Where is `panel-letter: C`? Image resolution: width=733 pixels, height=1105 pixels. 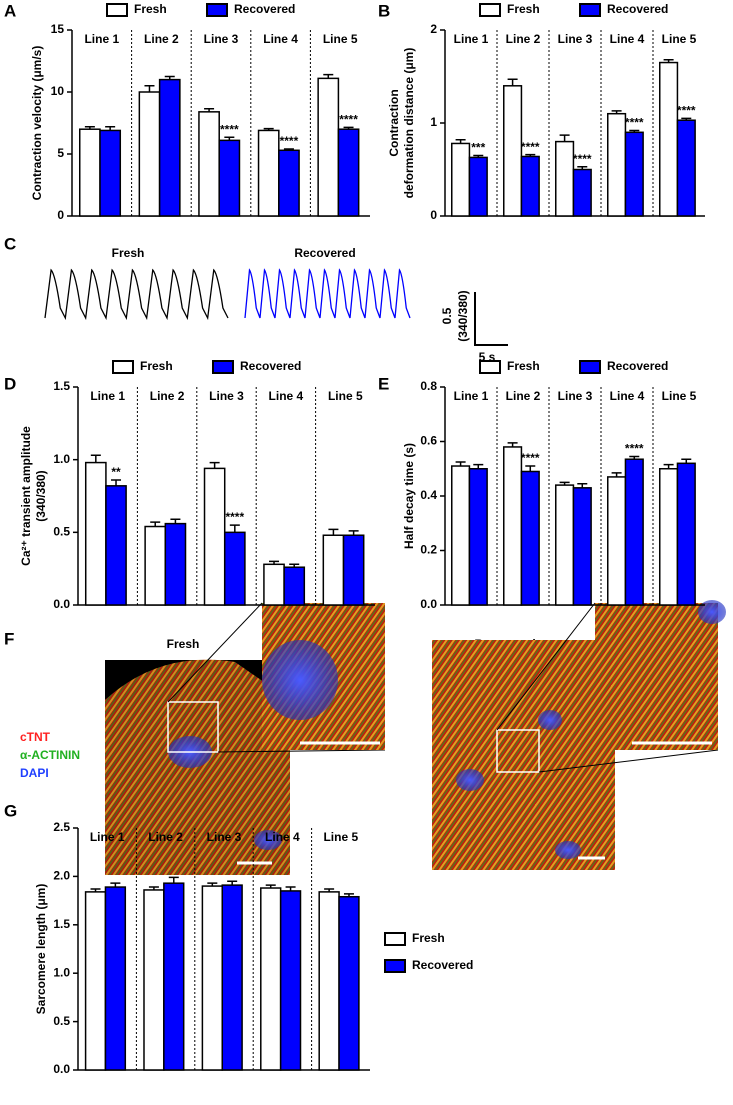 panel-letter: C is located at coordinates (10, 243).